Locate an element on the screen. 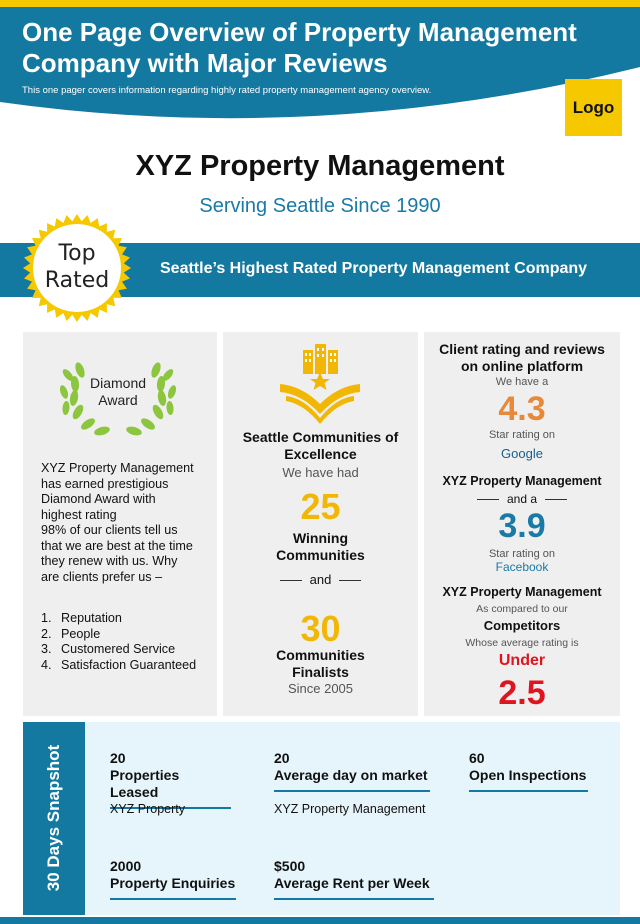 This screenshot has width=640, height=924. ratings-title-line-1: Client rating and reviews is located at coordinates (522, 349).